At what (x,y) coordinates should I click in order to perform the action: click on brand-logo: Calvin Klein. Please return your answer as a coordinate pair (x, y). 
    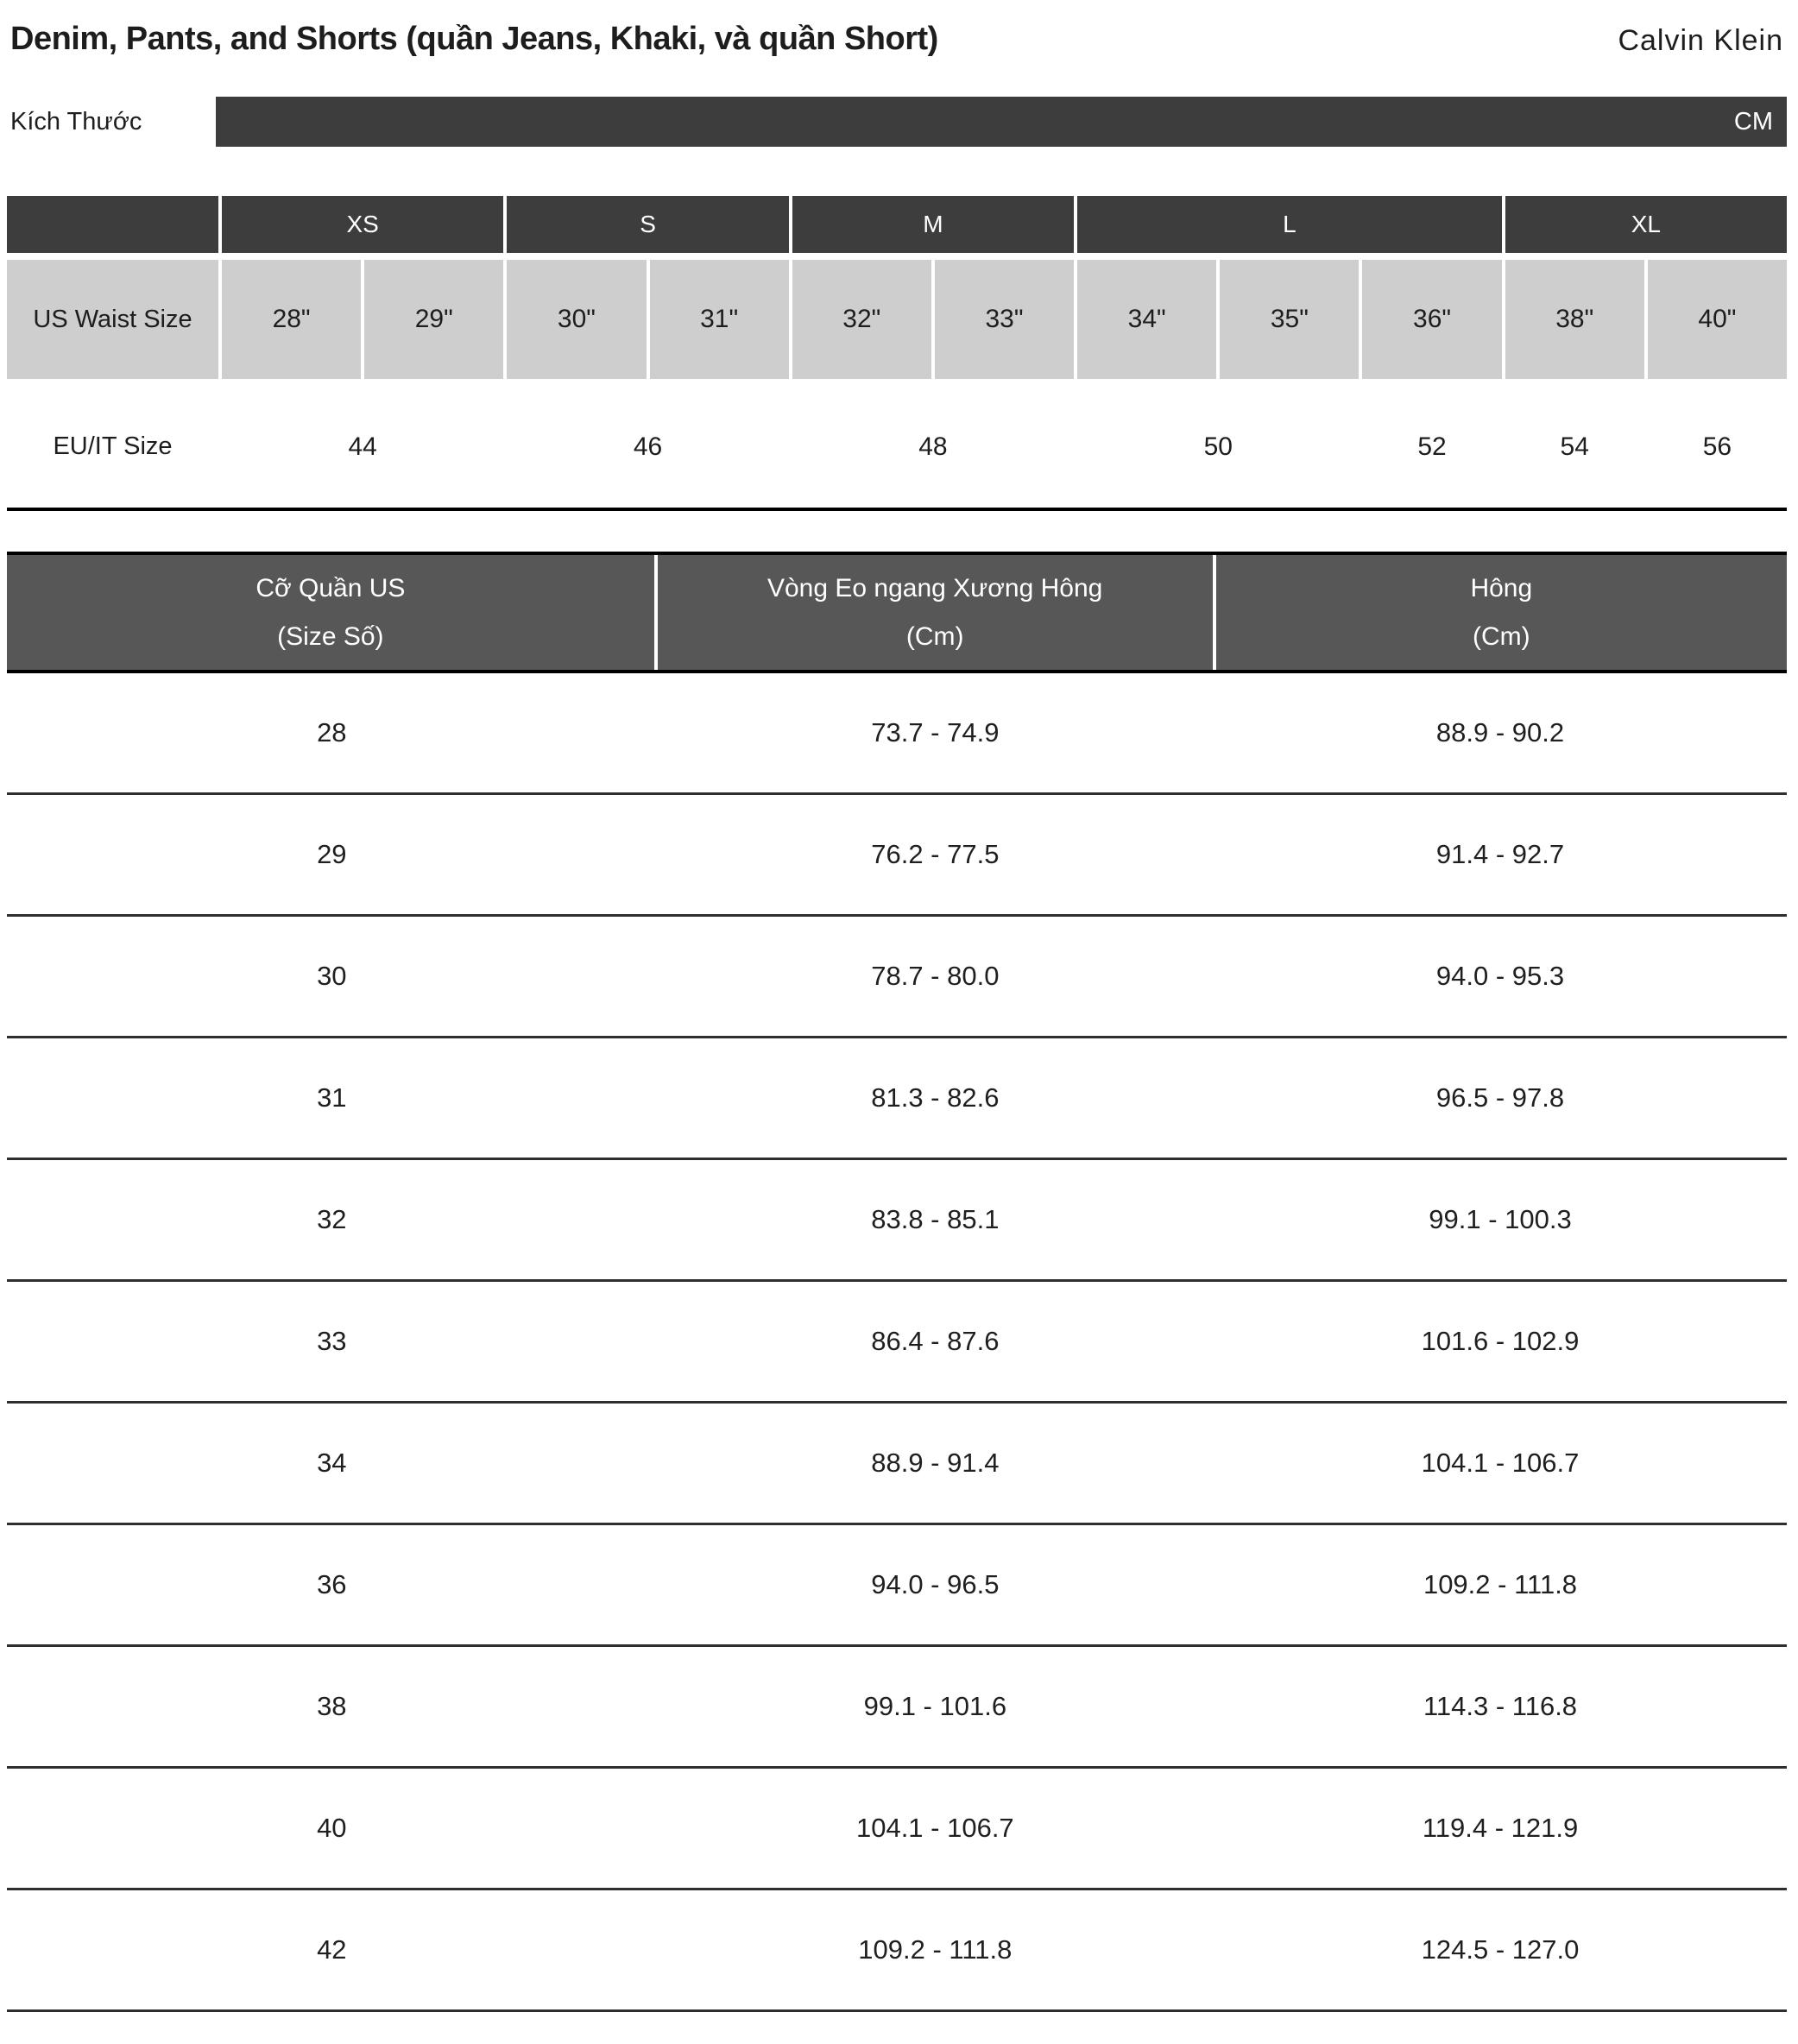
    Looking at the image, I should click on (1700, 40).